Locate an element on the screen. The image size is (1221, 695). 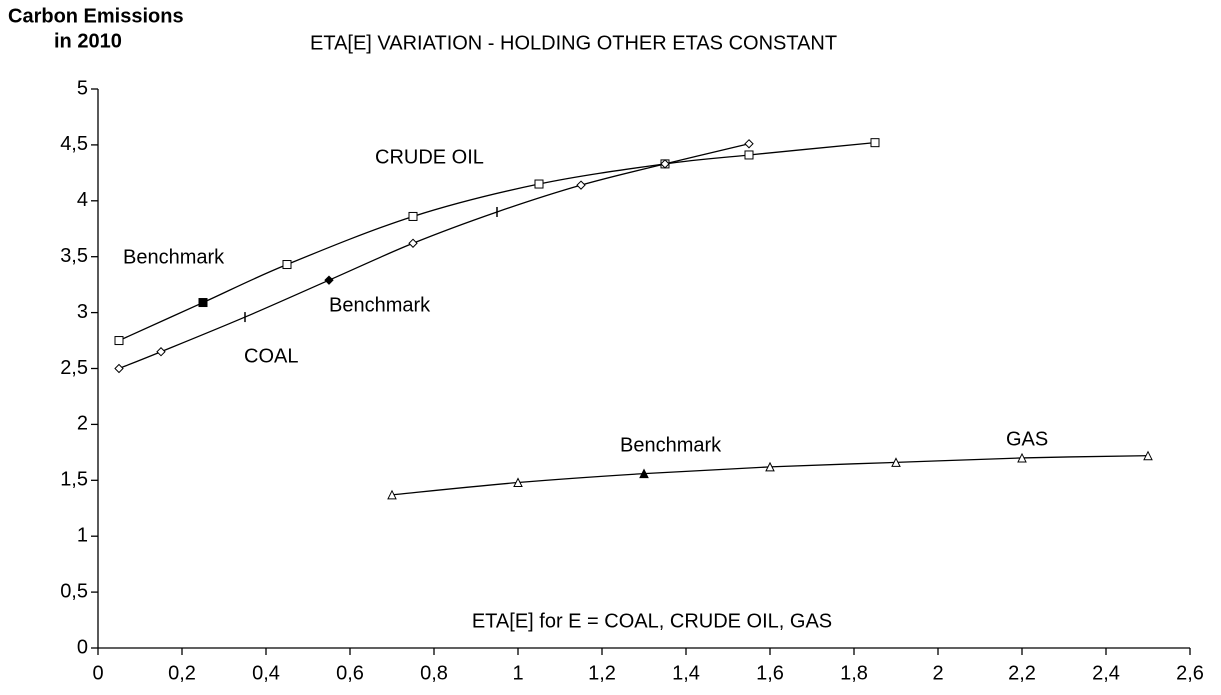
x-tick-label: 2,2 is located at coordinates (1022, 673).